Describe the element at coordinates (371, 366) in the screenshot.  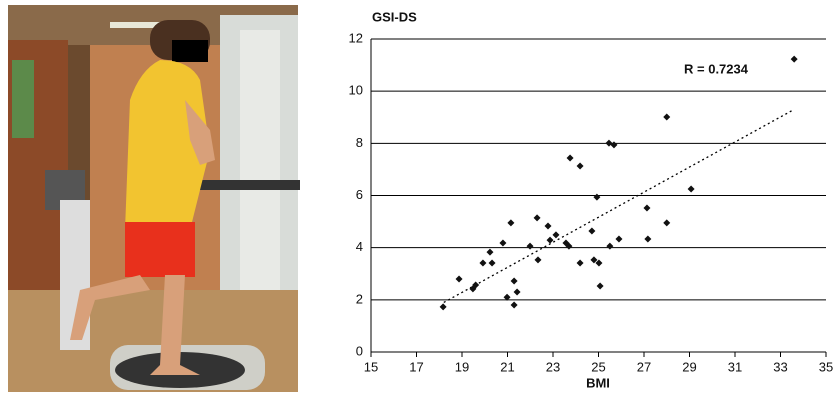
I see `x-tick-label: 15` at that location.